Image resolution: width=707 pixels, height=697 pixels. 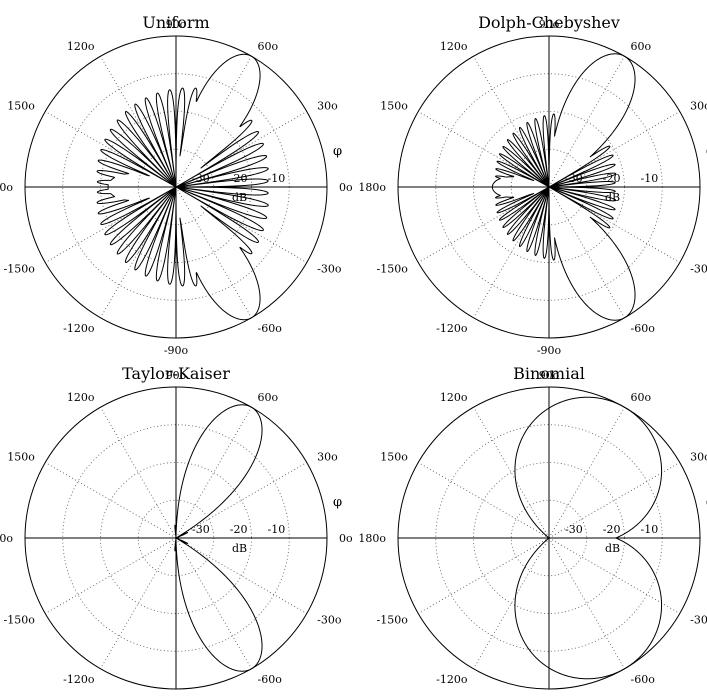 I want to click on panel-title: Binomial, so click(x=549, y=373).